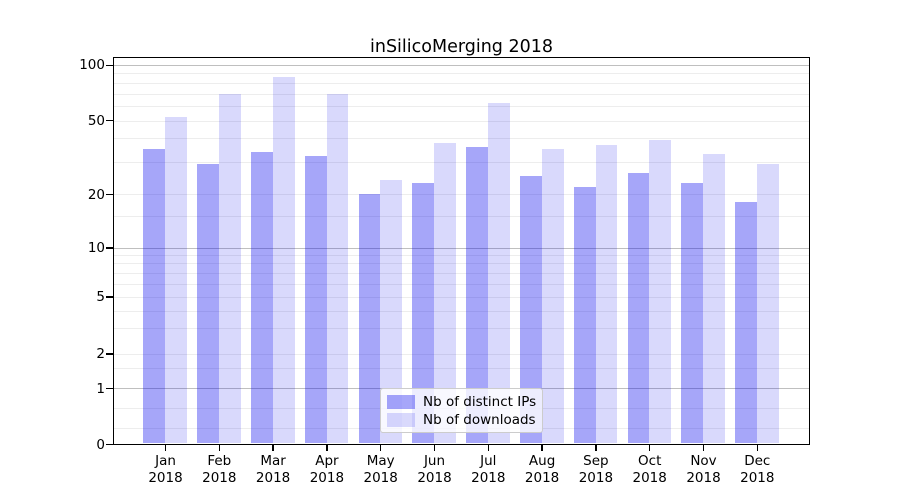 The height and width of the screenshot is (500, 900). I want to click on bar-downloads-may, so click(391, 311).